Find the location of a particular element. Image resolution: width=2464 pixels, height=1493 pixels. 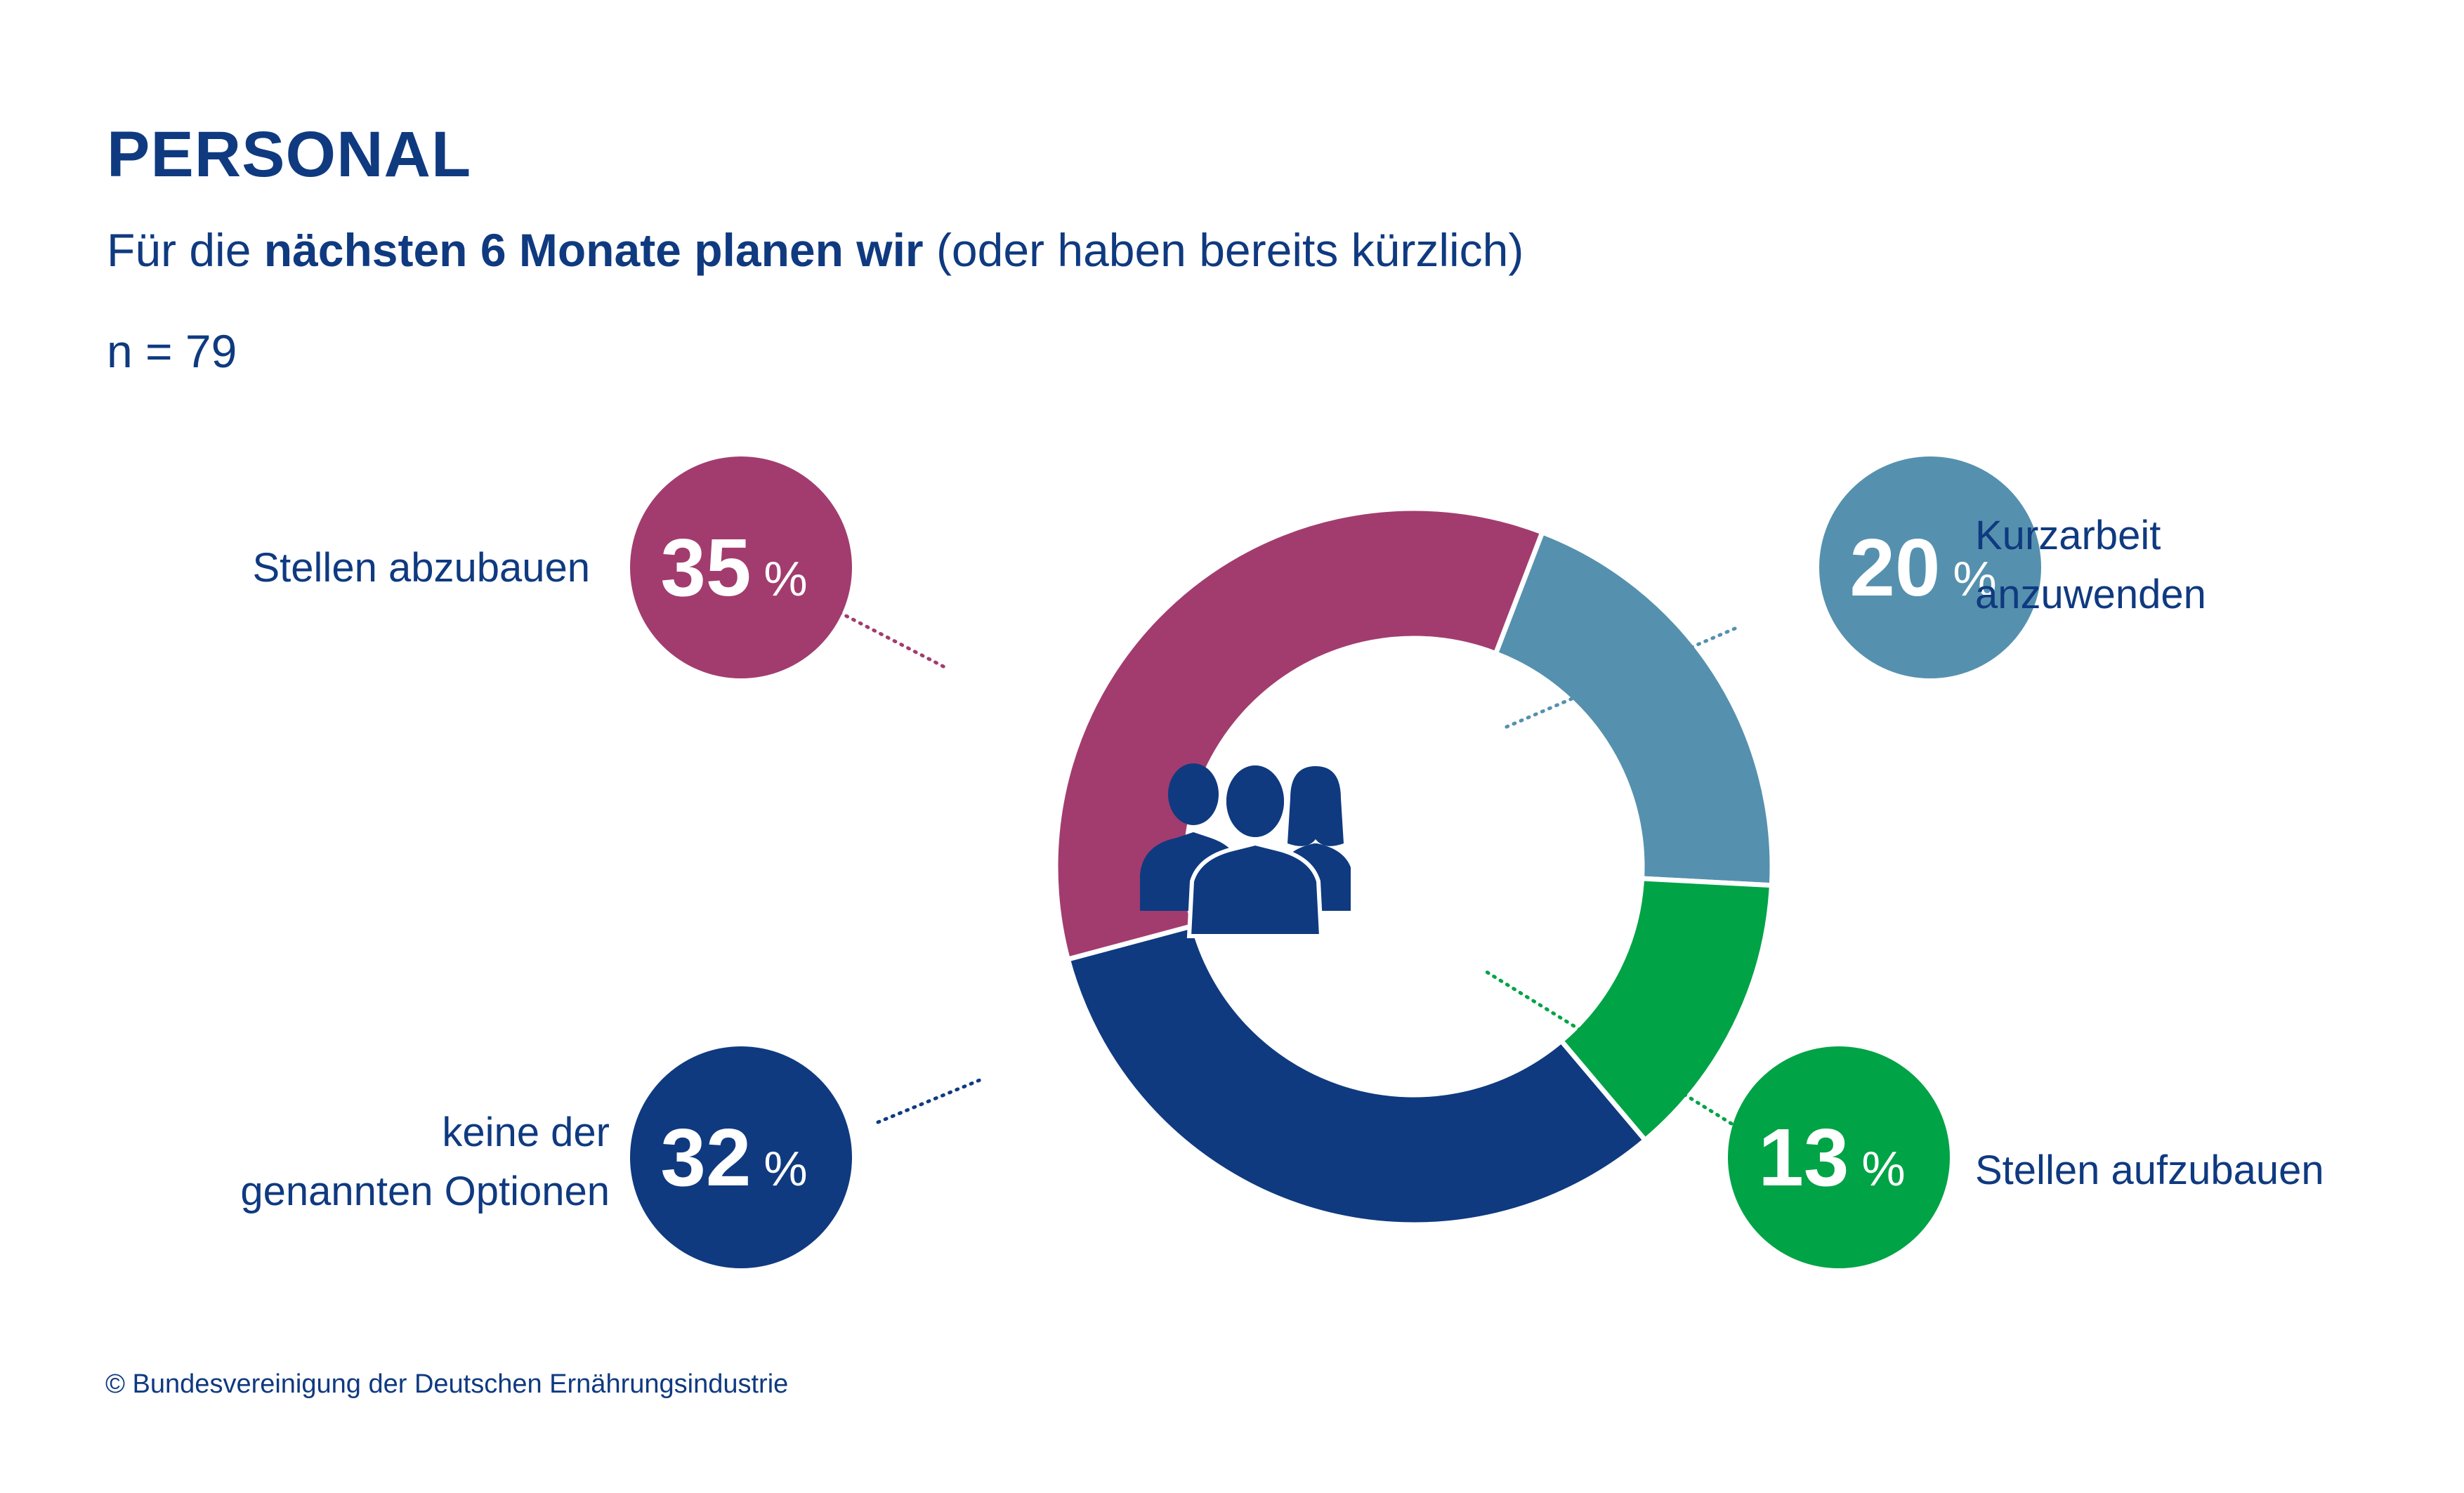

sample-size: n = 79 is located at coordinates (172, 351).